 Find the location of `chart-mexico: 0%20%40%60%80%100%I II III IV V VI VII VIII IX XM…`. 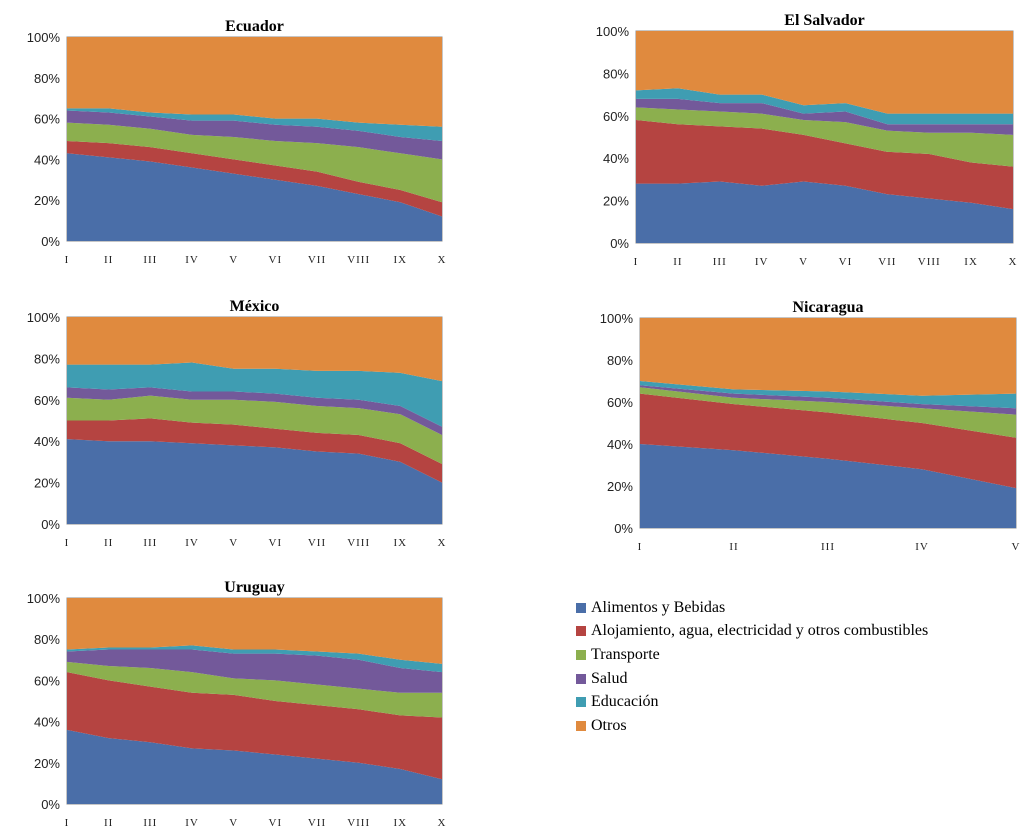

chart-mexico: 0%20%40%60%80%100%I II III IV V VI VII VIII IX XM… is located at coordinates (237, 423).